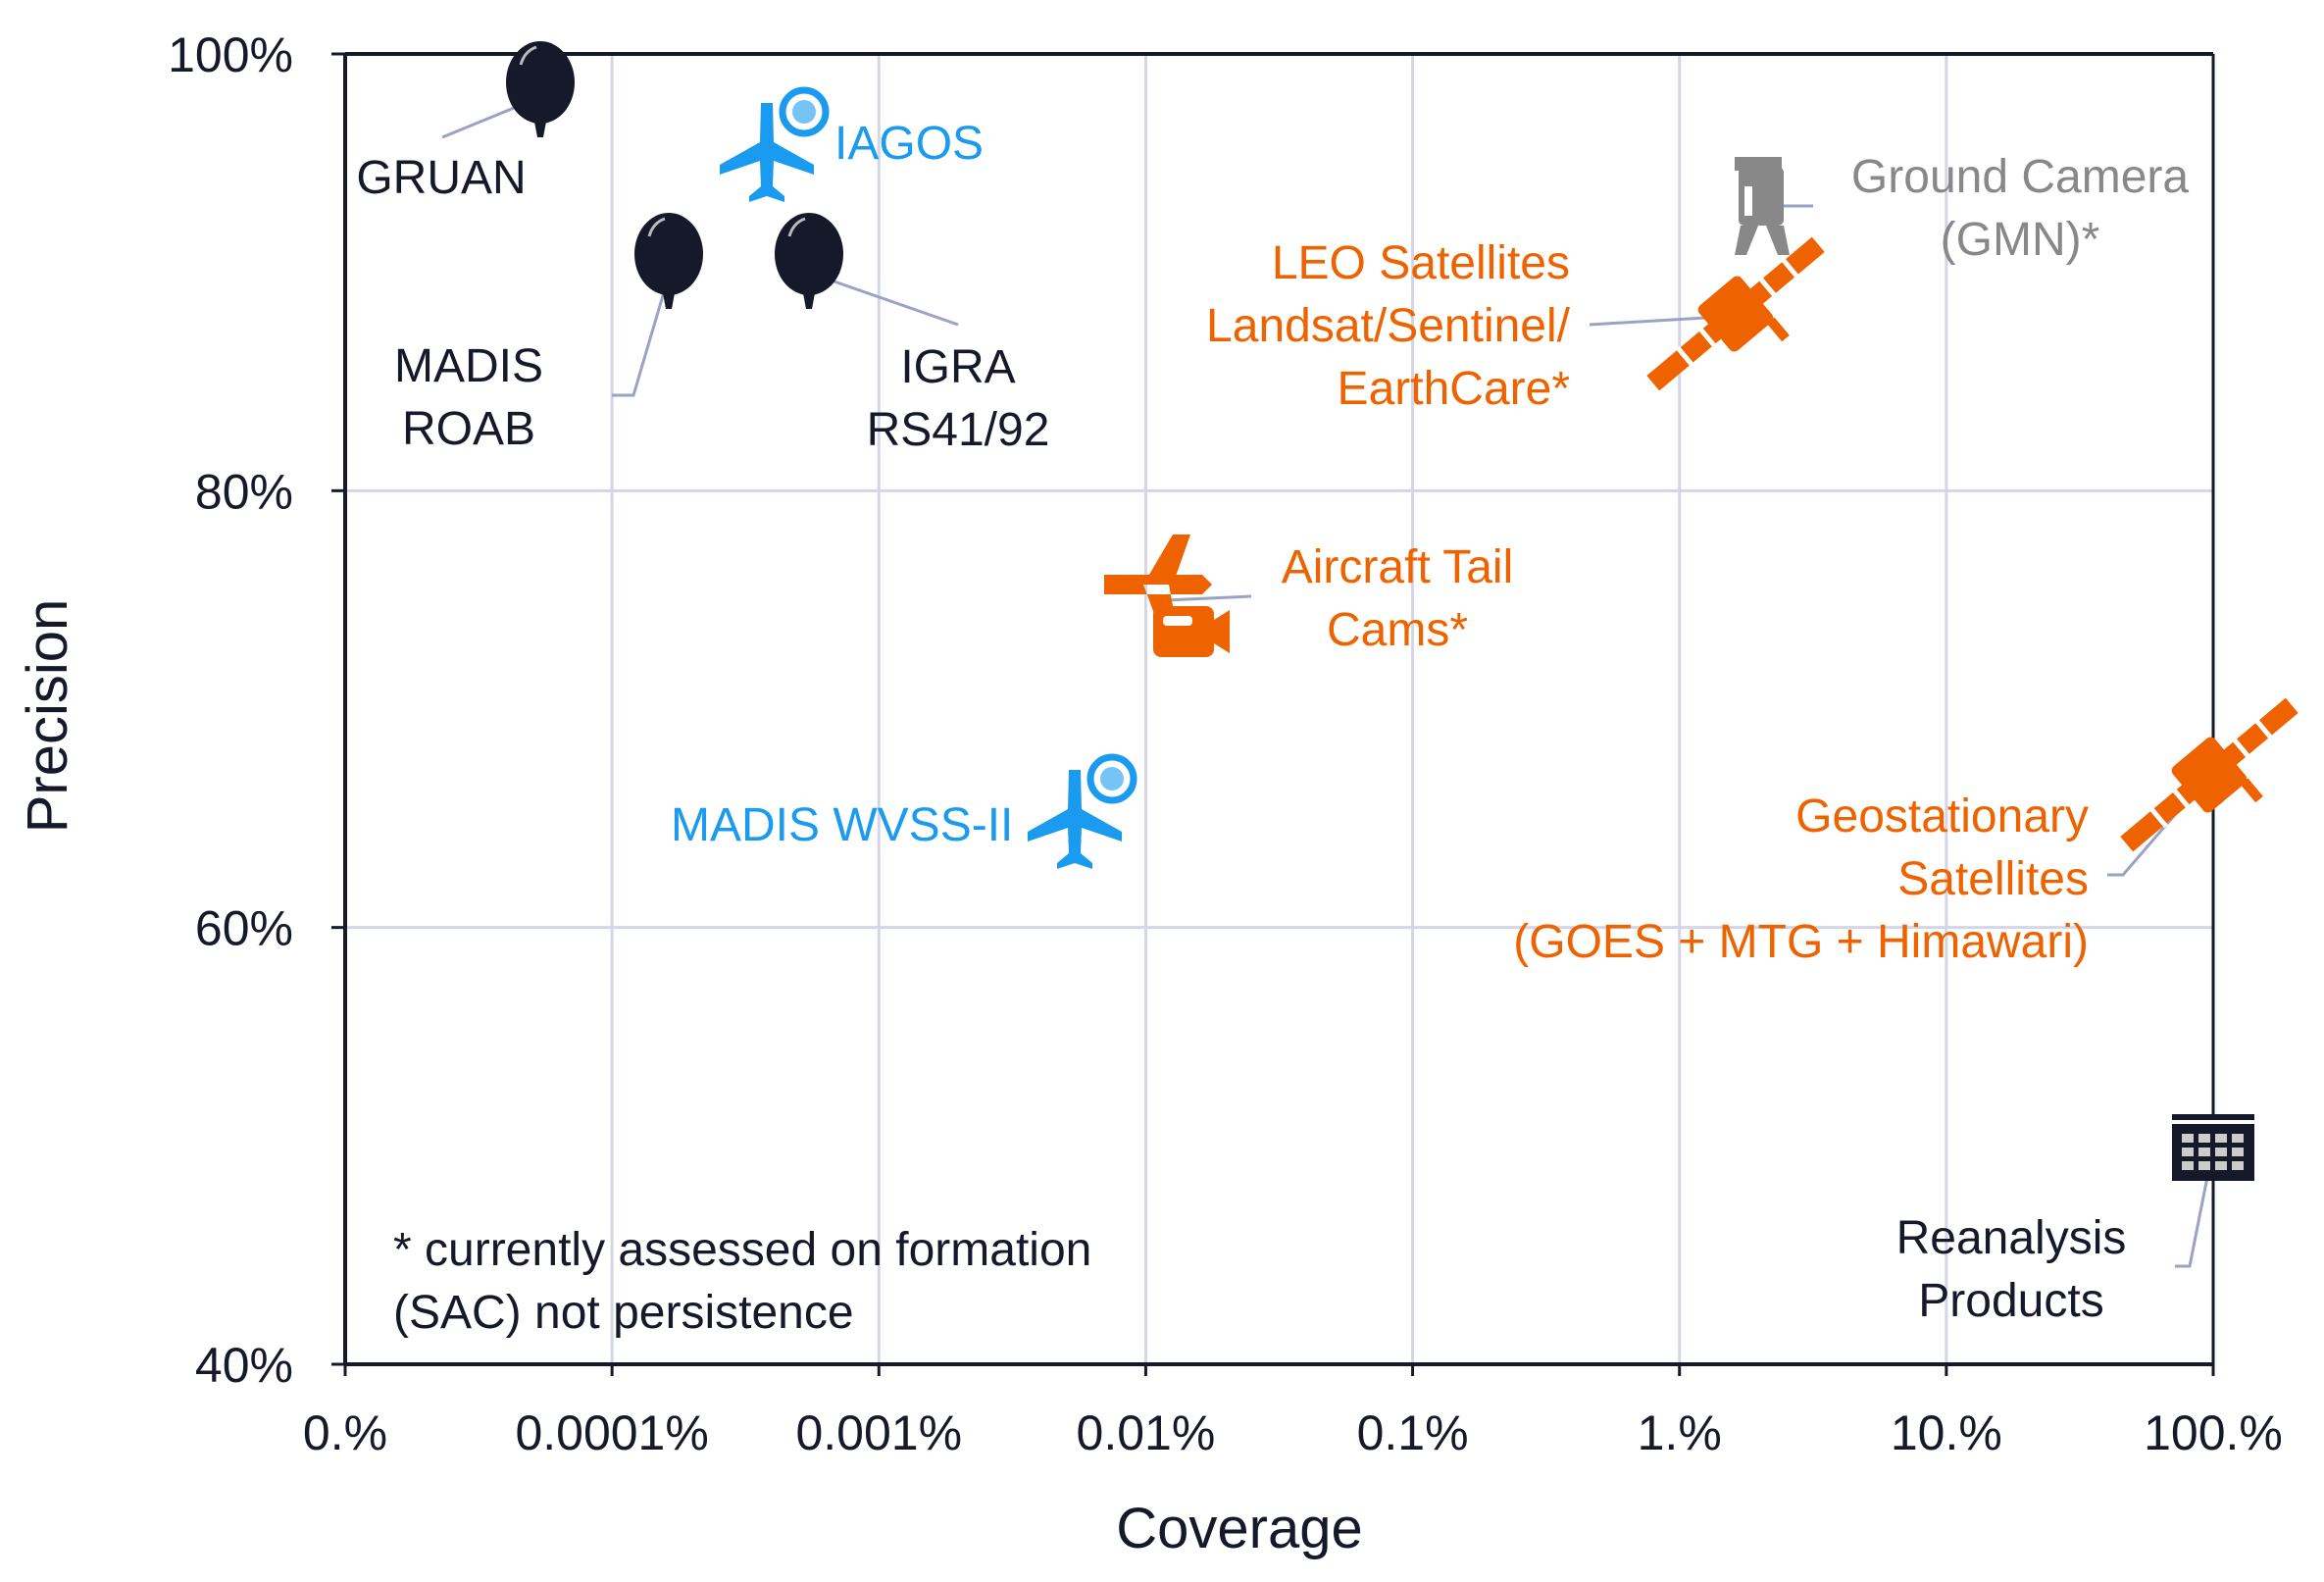 This screenshot has width=2324, height=1582. I want to click on data-grid-icon, so click(2213, 1147).